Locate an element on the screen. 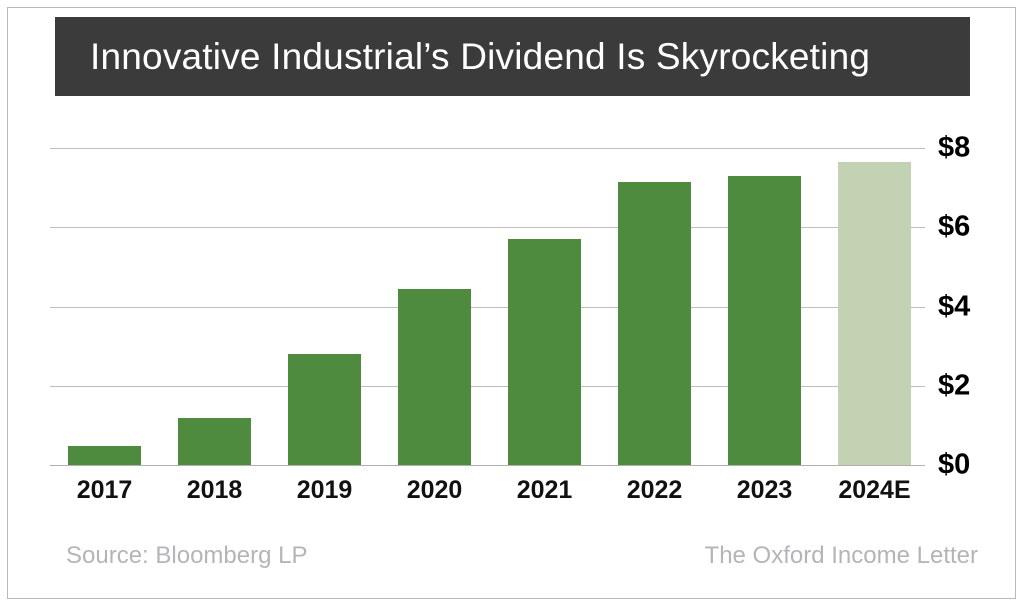 The image size is (1024, 607). gridline-usd0 is located at coordinates (487, 465).